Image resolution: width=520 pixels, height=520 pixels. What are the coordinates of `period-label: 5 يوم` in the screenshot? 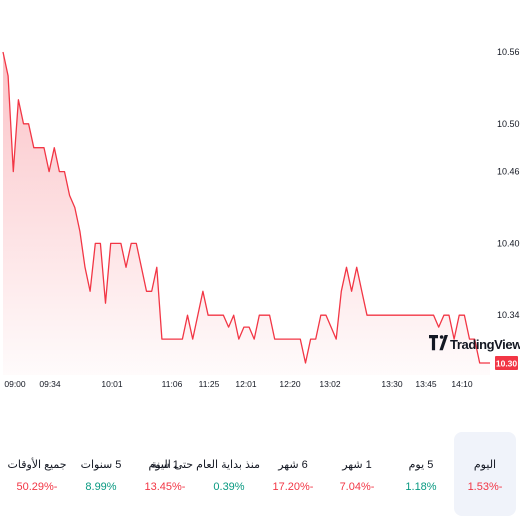 It's located at (421, 465).